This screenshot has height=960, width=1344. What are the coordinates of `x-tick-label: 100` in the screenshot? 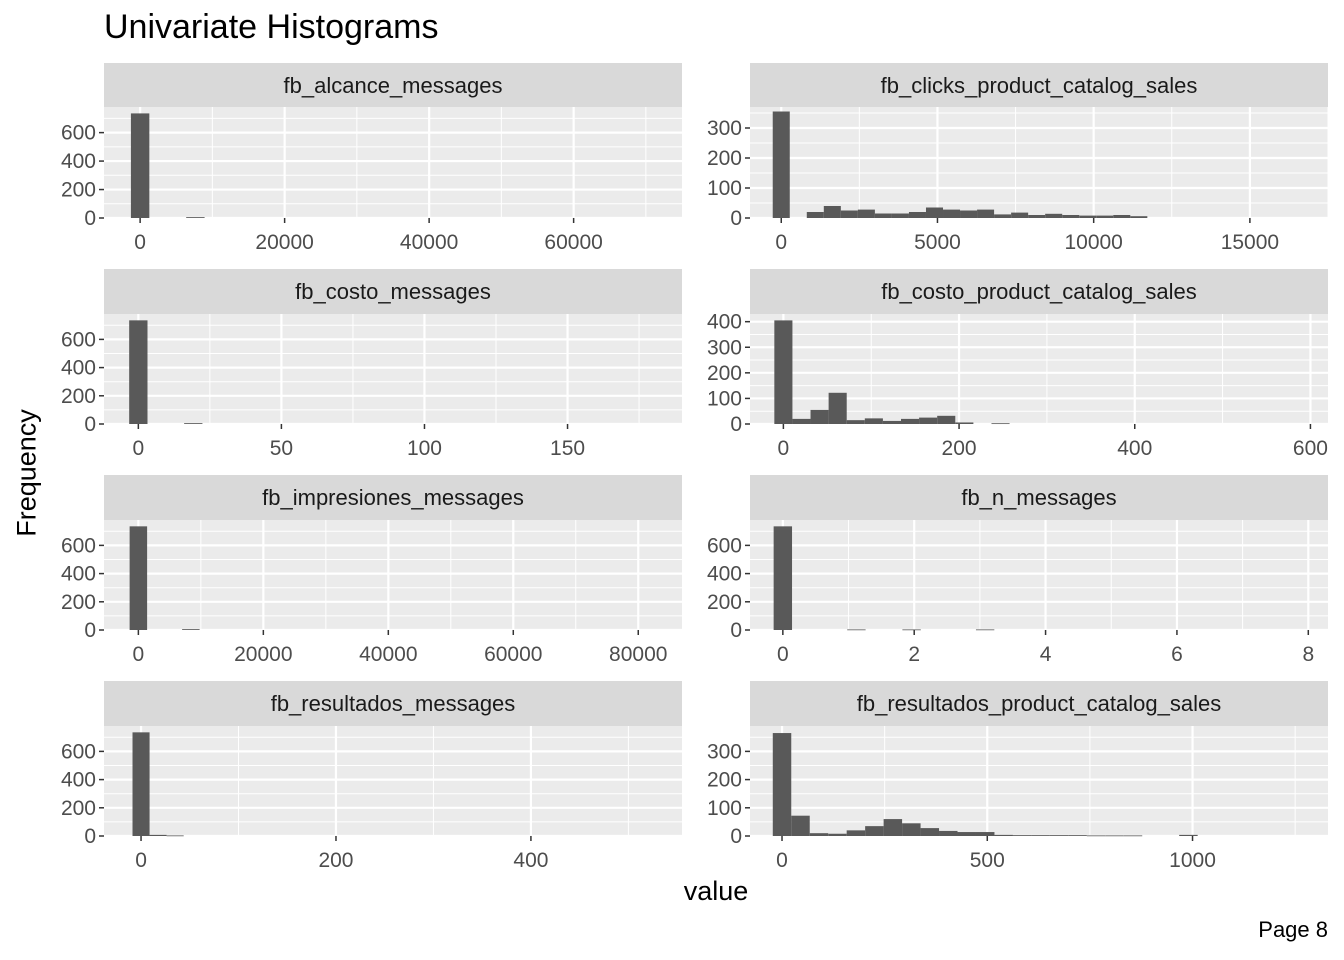 It's located at (424, 448).